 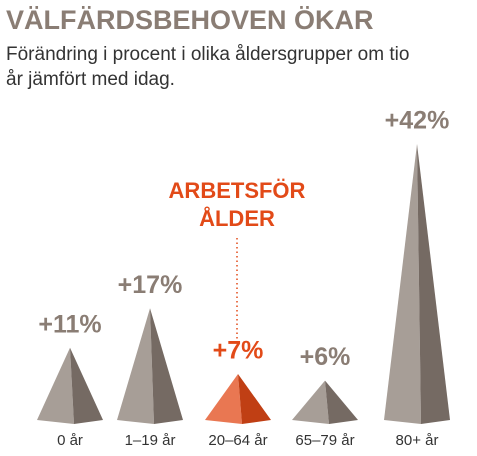 What do you see at coordinates (325, 357) in the screenshot?
I see `value-label: +6%` at bounding box center [325, 357].